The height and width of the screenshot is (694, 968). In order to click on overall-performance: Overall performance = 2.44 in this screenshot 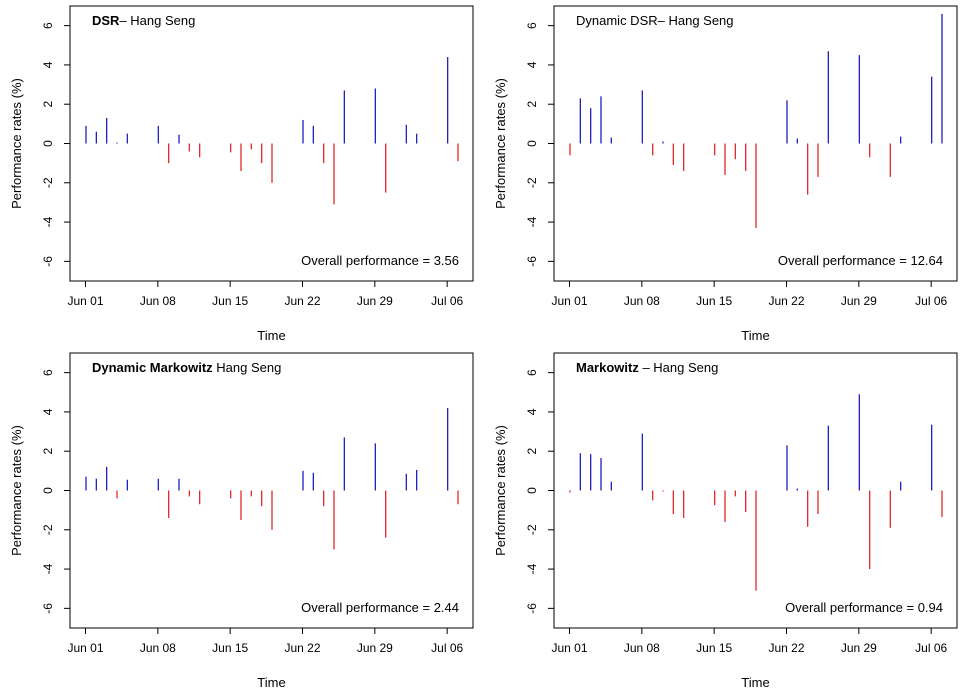, I will do `click(380, 607)`.